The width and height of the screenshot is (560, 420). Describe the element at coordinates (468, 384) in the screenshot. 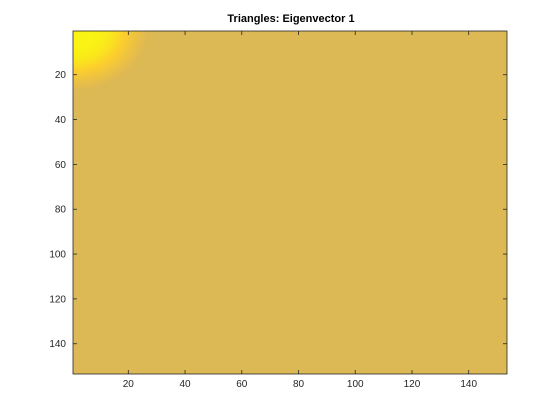

I see `x-tick-label: 140` at that location.